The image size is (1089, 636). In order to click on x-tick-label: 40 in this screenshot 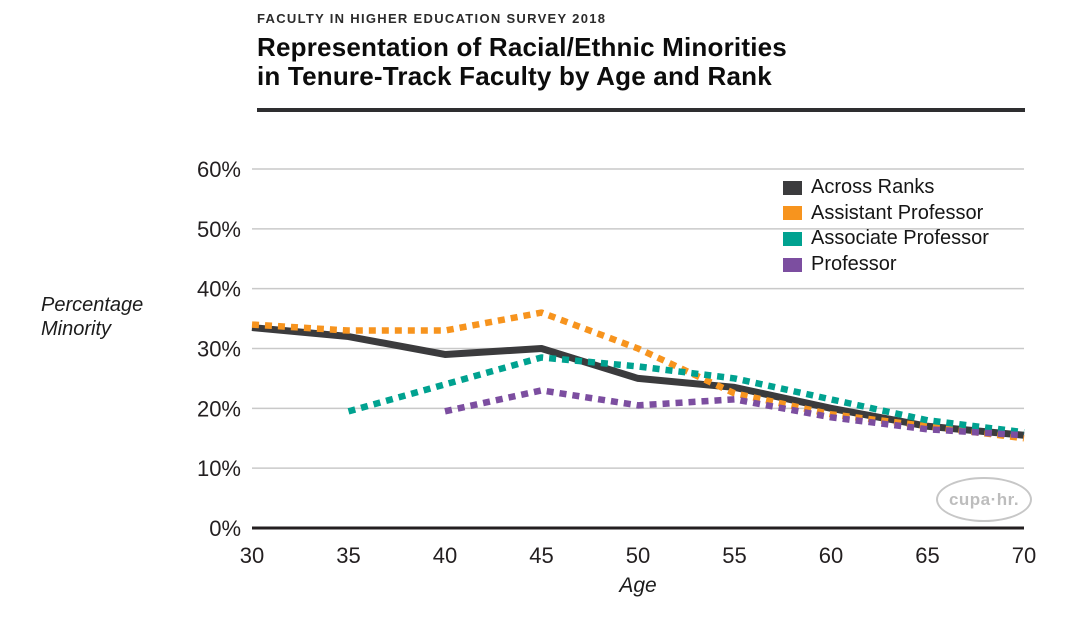, I will do `click(445, 555)`.